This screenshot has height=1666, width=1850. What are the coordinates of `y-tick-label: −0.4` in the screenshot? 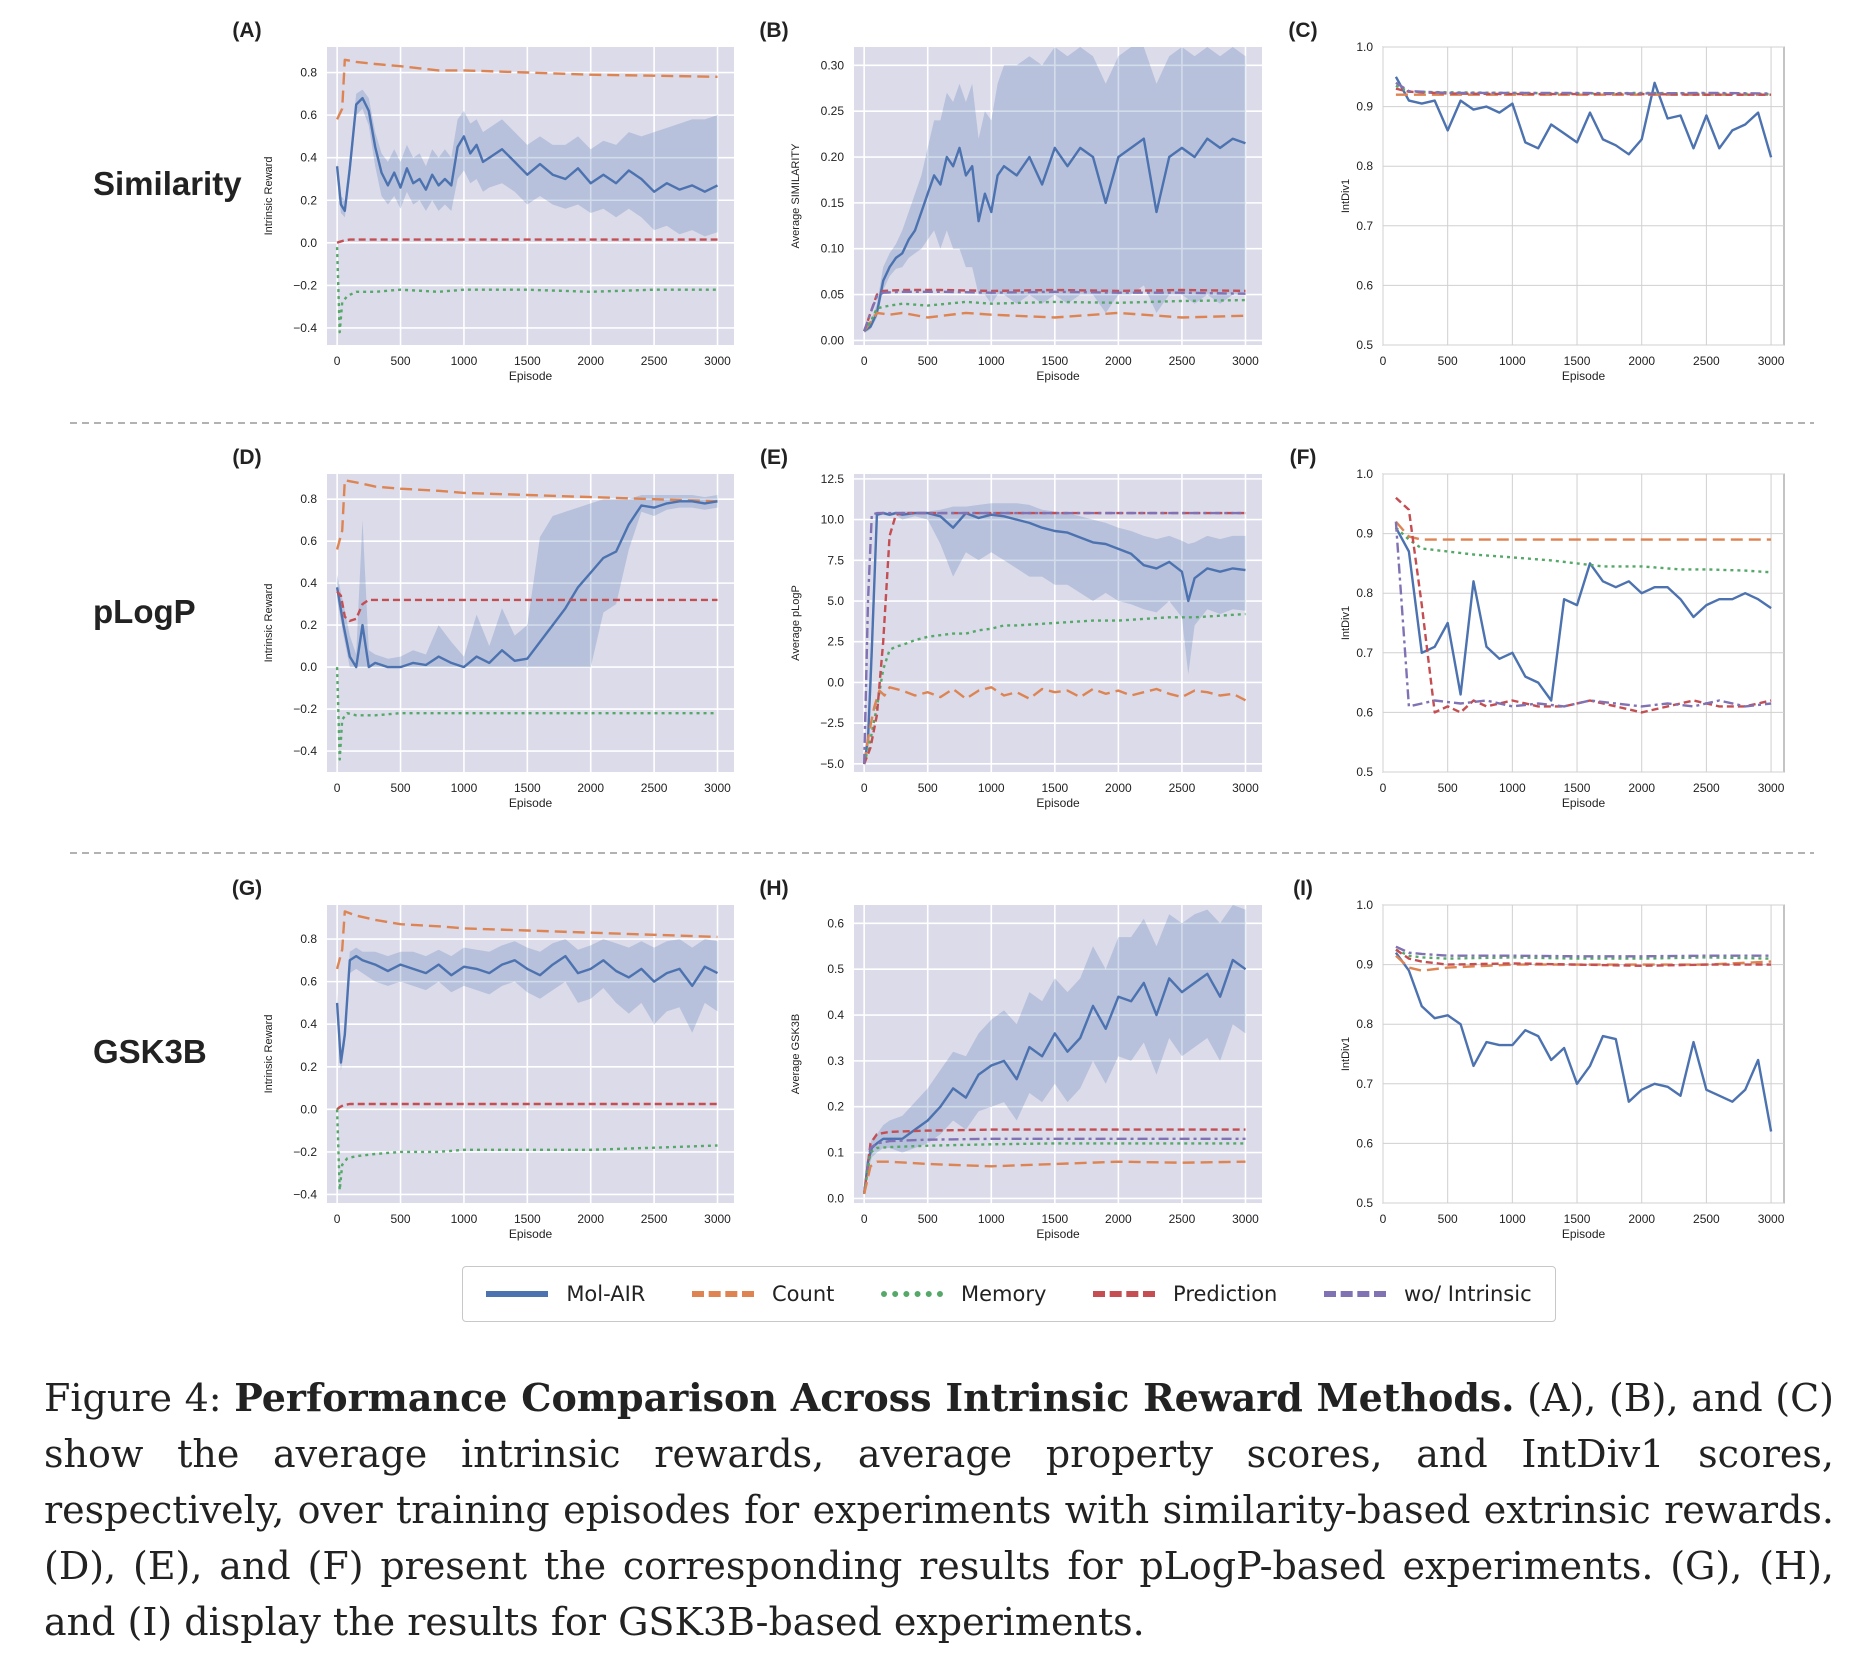 It's located at (305, 751).